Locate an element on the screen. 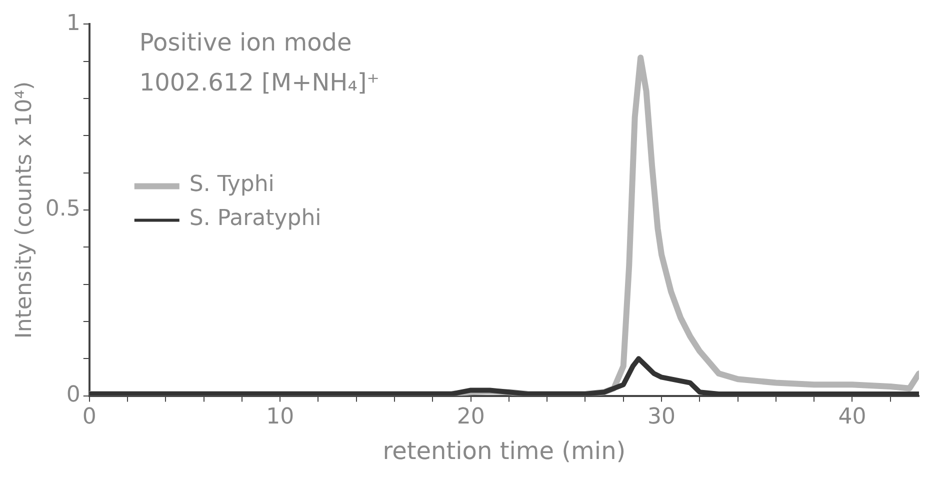 This screenshot has width=929, height=479. x-axis-title: retention time (min) is located at coordinates (504, 450).